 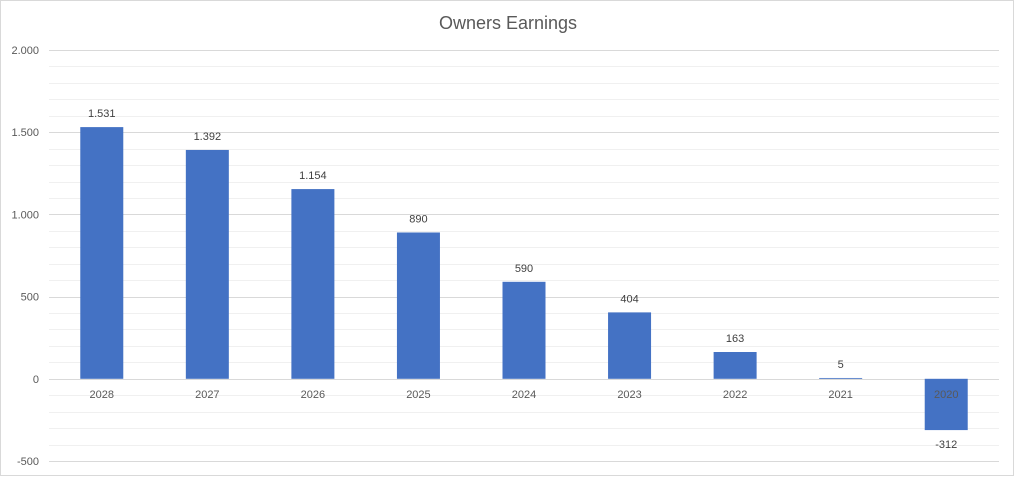 I want to click on y-tick-label: -500, so click(x=28, y=462).